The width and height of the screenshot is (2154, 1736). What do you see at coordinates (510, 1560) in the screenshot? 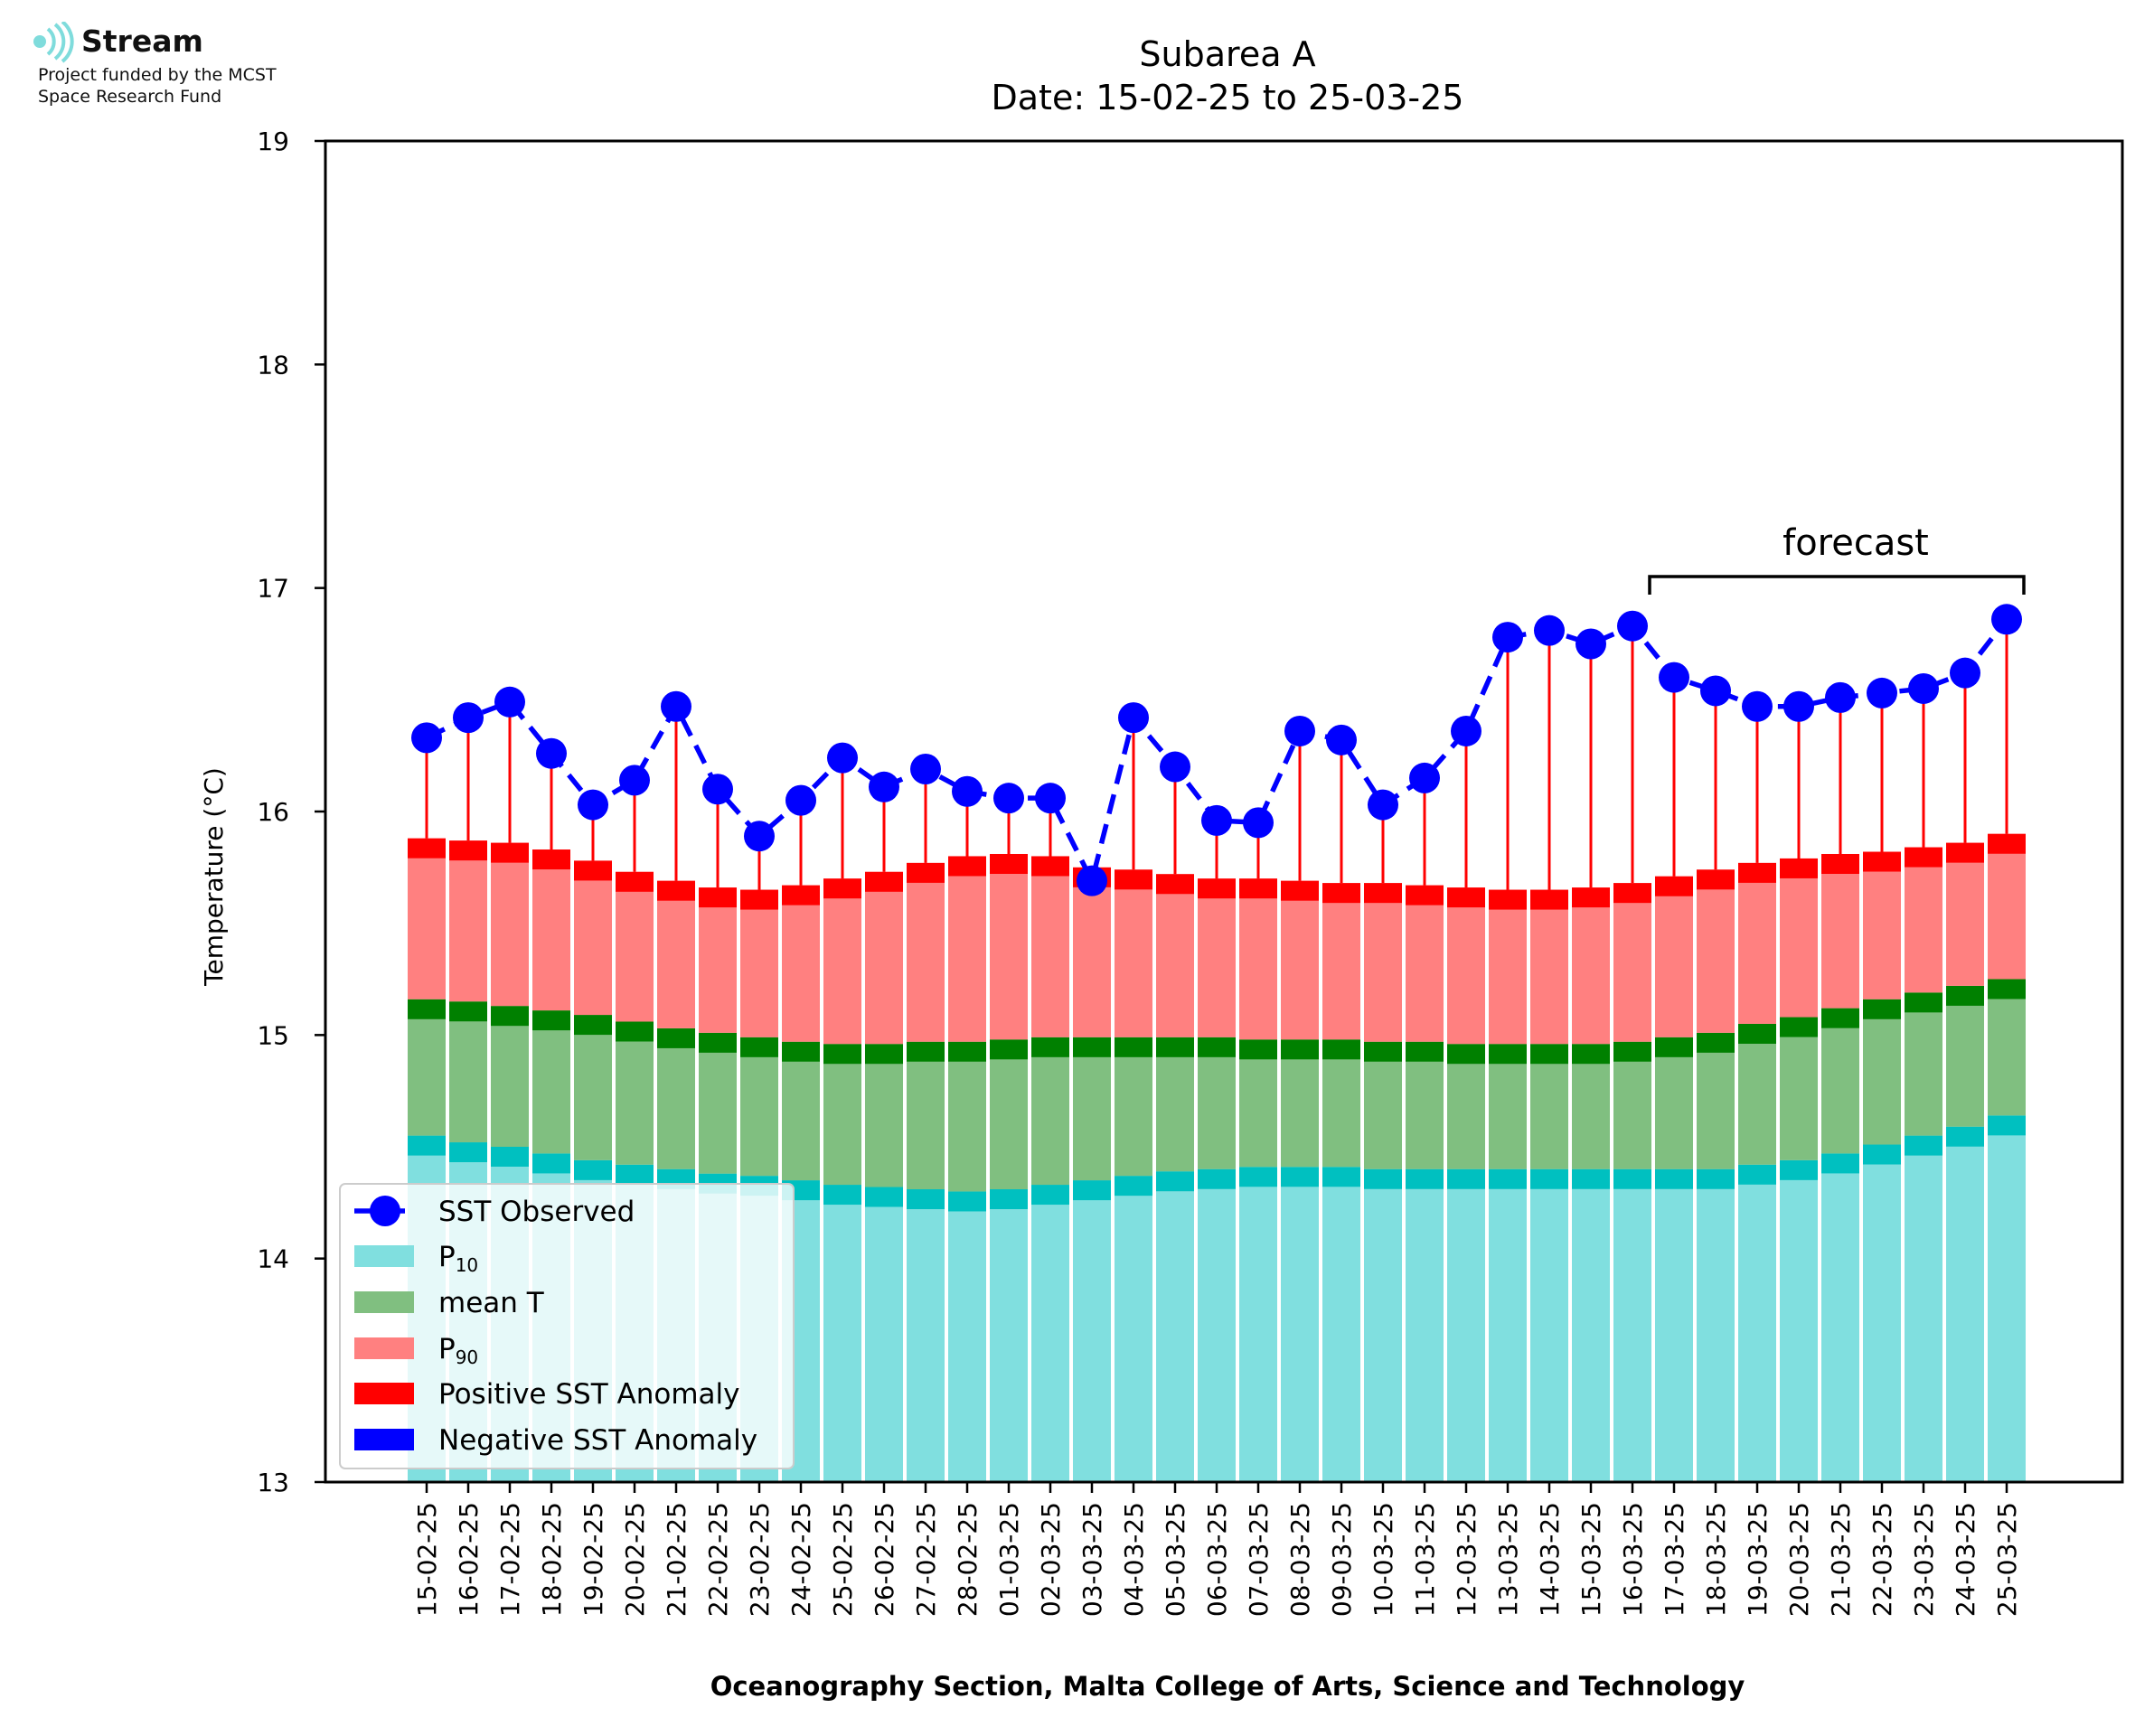
I see `x-tick-label: 17-02-25` at bounding box center [510, 1560].